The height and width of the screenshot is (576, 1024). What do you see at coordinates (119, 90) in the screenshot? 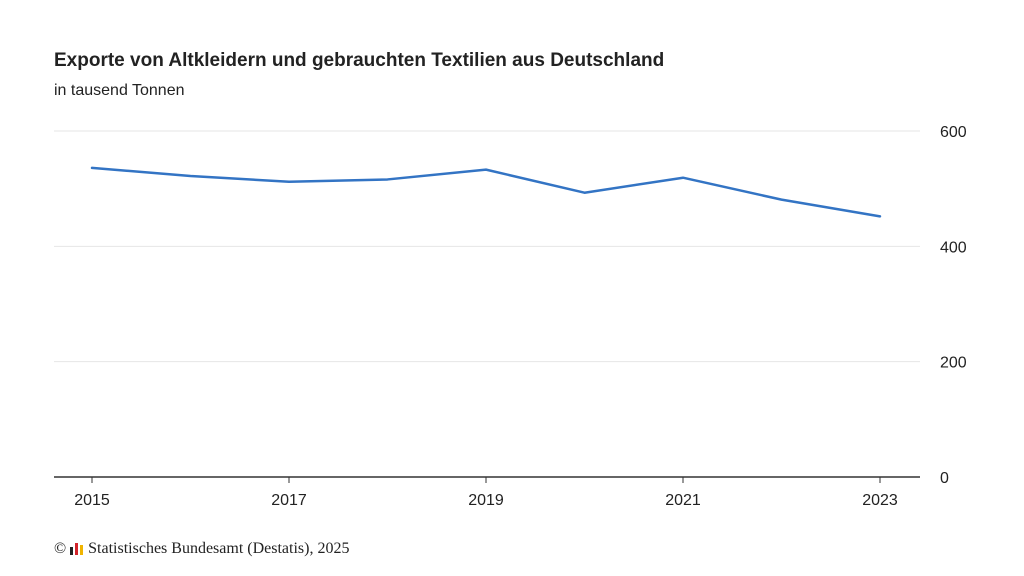
I see `chart-subtitle: in tausend Tonnen` at bounding box center [119, 90].